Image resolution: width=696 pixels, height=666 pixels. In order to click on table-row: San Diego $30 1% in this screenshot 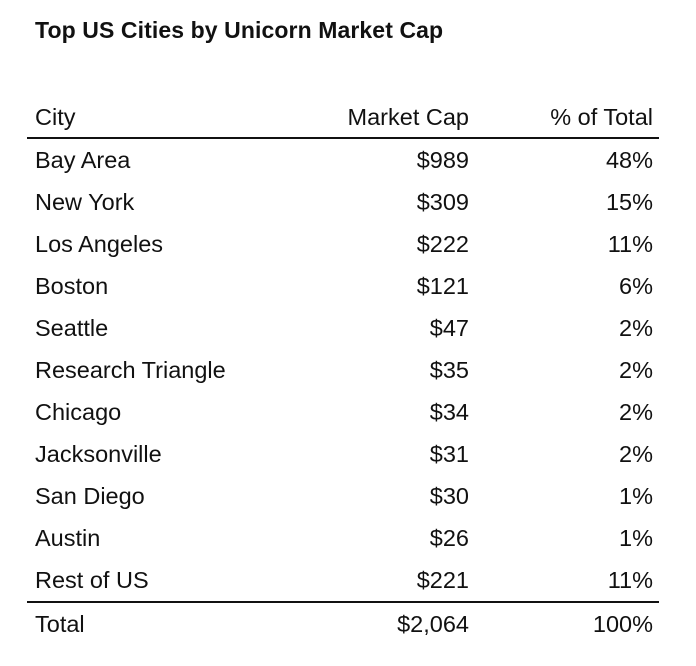, I will do `click(343, 496)`.